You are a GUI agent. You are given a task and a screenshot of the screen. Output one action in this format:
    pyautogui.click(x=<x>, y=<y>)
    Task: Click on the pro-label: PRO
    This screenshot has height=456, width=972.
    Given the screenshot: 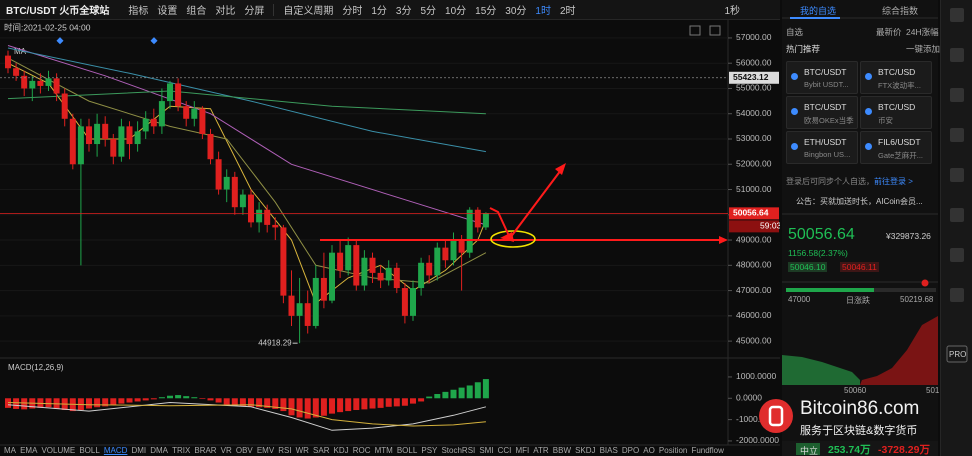 What is the action you would take?
    pyautogui.click(x=958, y=354)
    